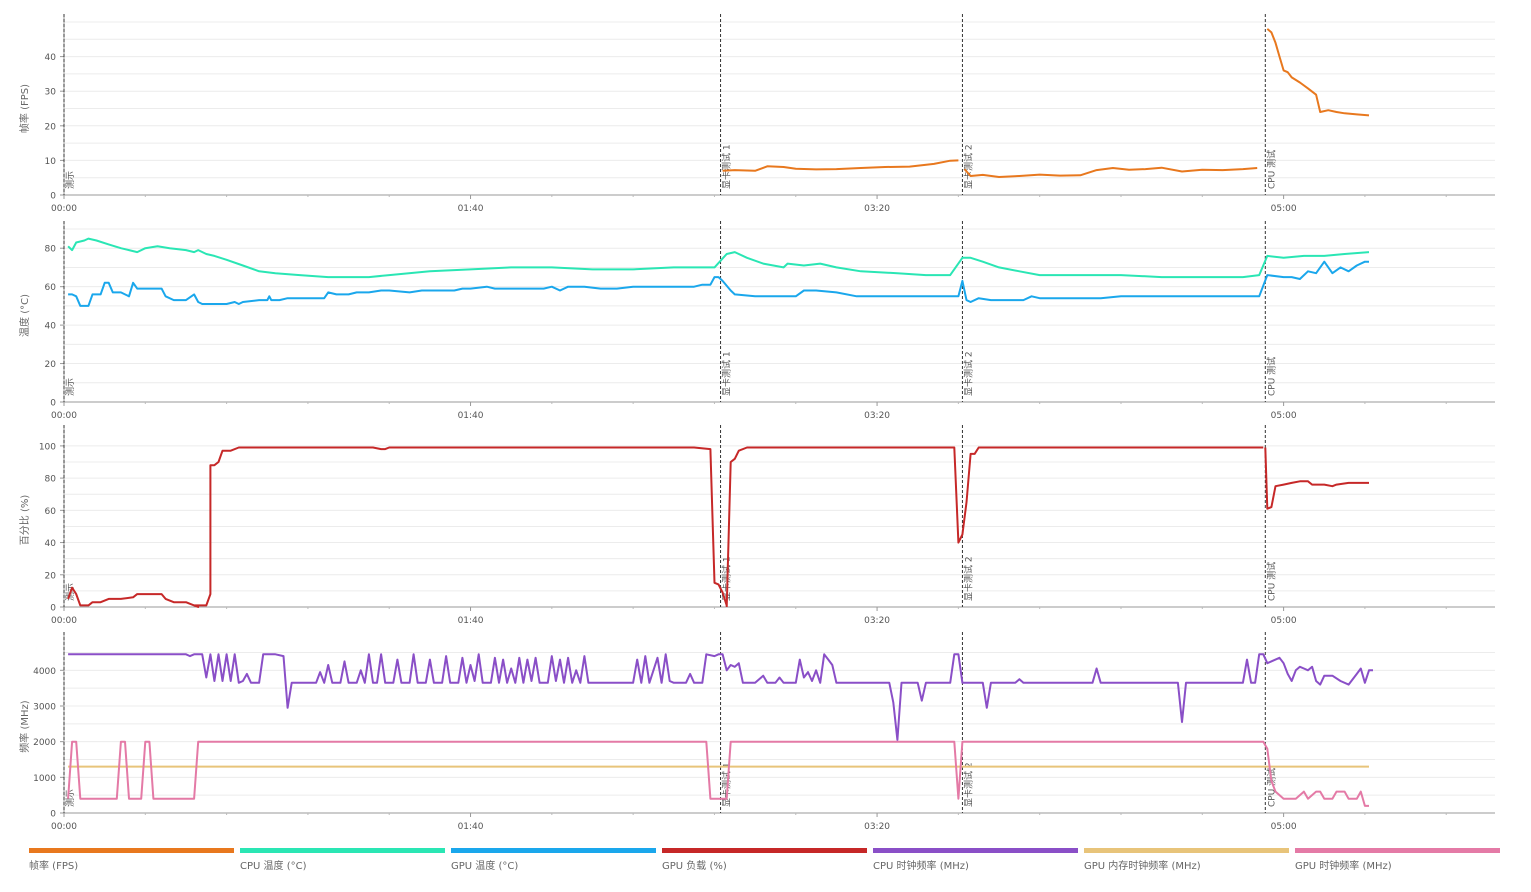 The height and width of the screenshot is (892, 1531). Describe the element at coordinates (720, 697) in the screenshot. I see `series-line-cpu_clock` at that location.